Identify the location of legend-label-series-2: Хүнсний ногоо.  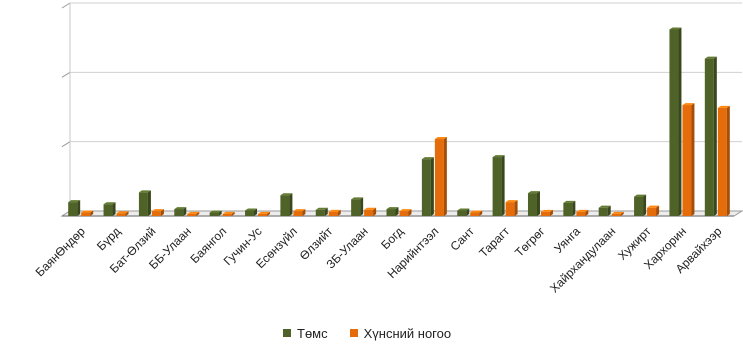
(407, 333).